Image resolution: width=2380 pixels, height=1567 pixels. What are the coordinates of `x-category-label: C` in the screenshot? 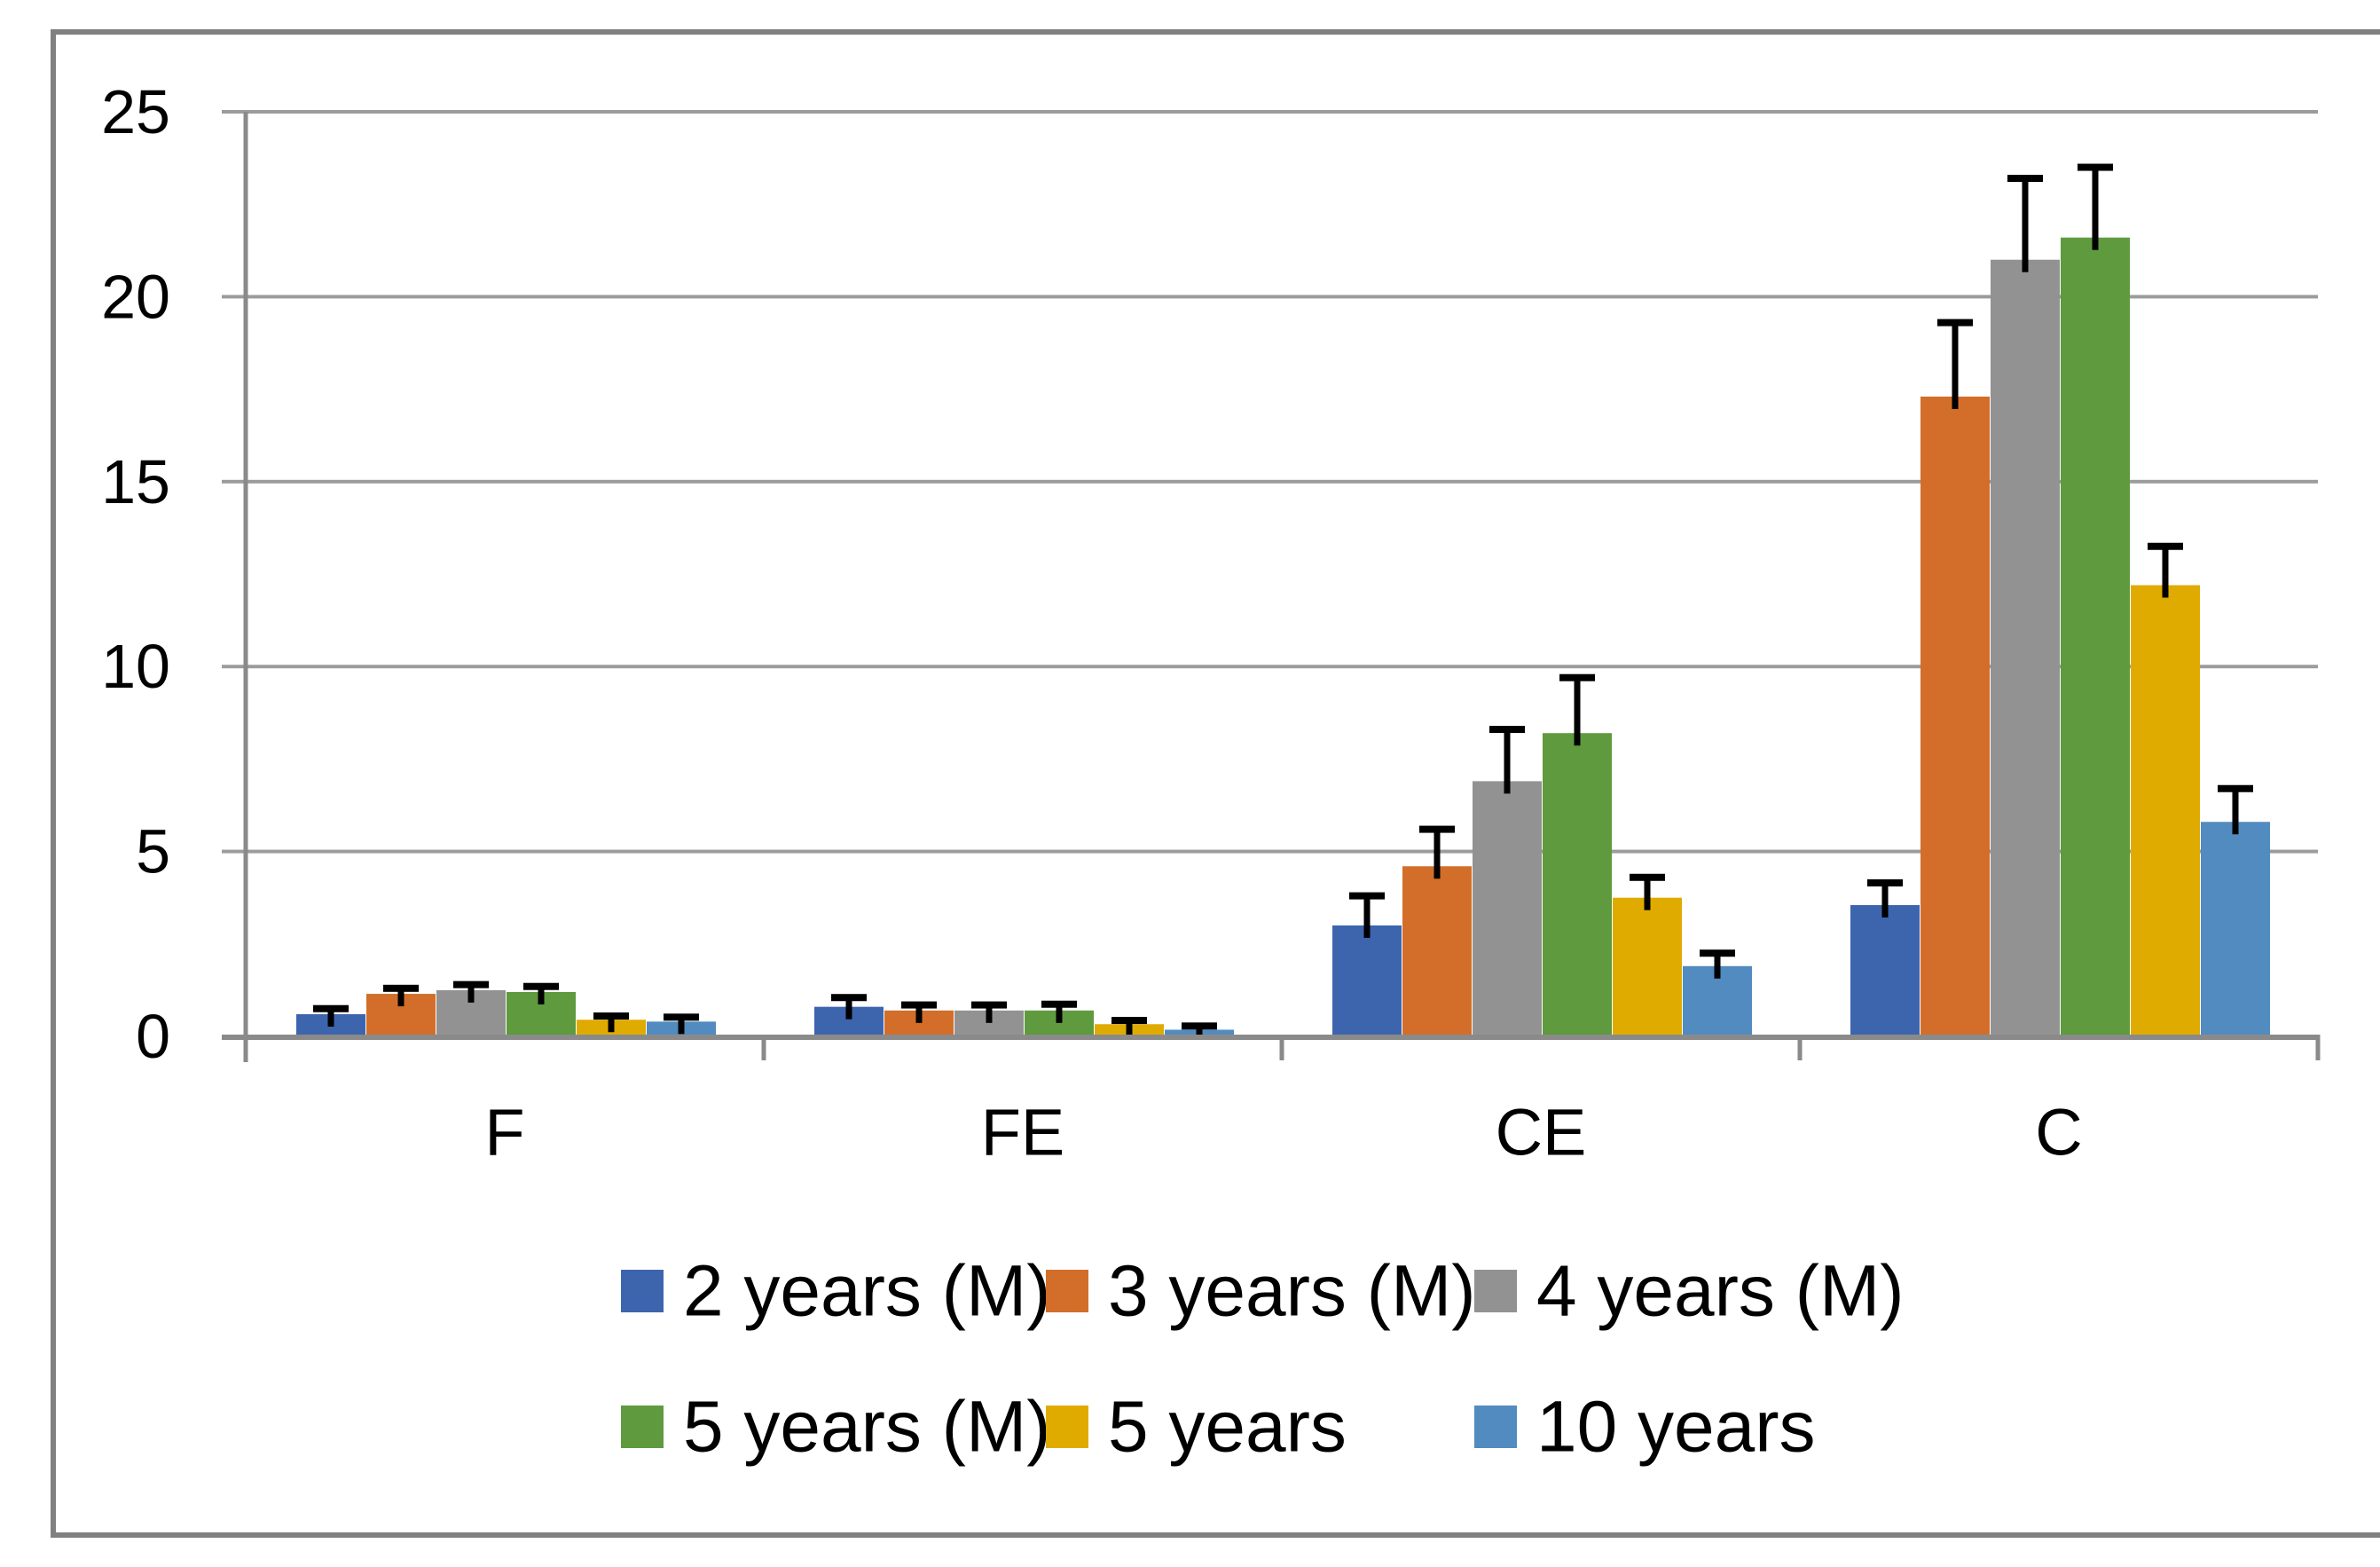 It's located at (2058, 1133).